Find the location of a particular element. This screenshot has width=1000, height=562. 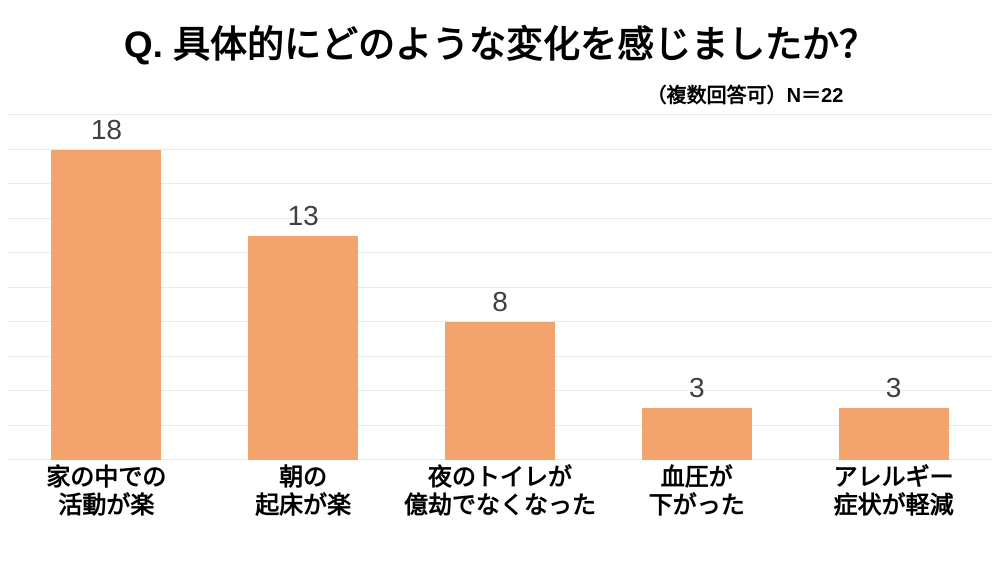

bar-column-2: 8 is located at coordinates (500, 287).